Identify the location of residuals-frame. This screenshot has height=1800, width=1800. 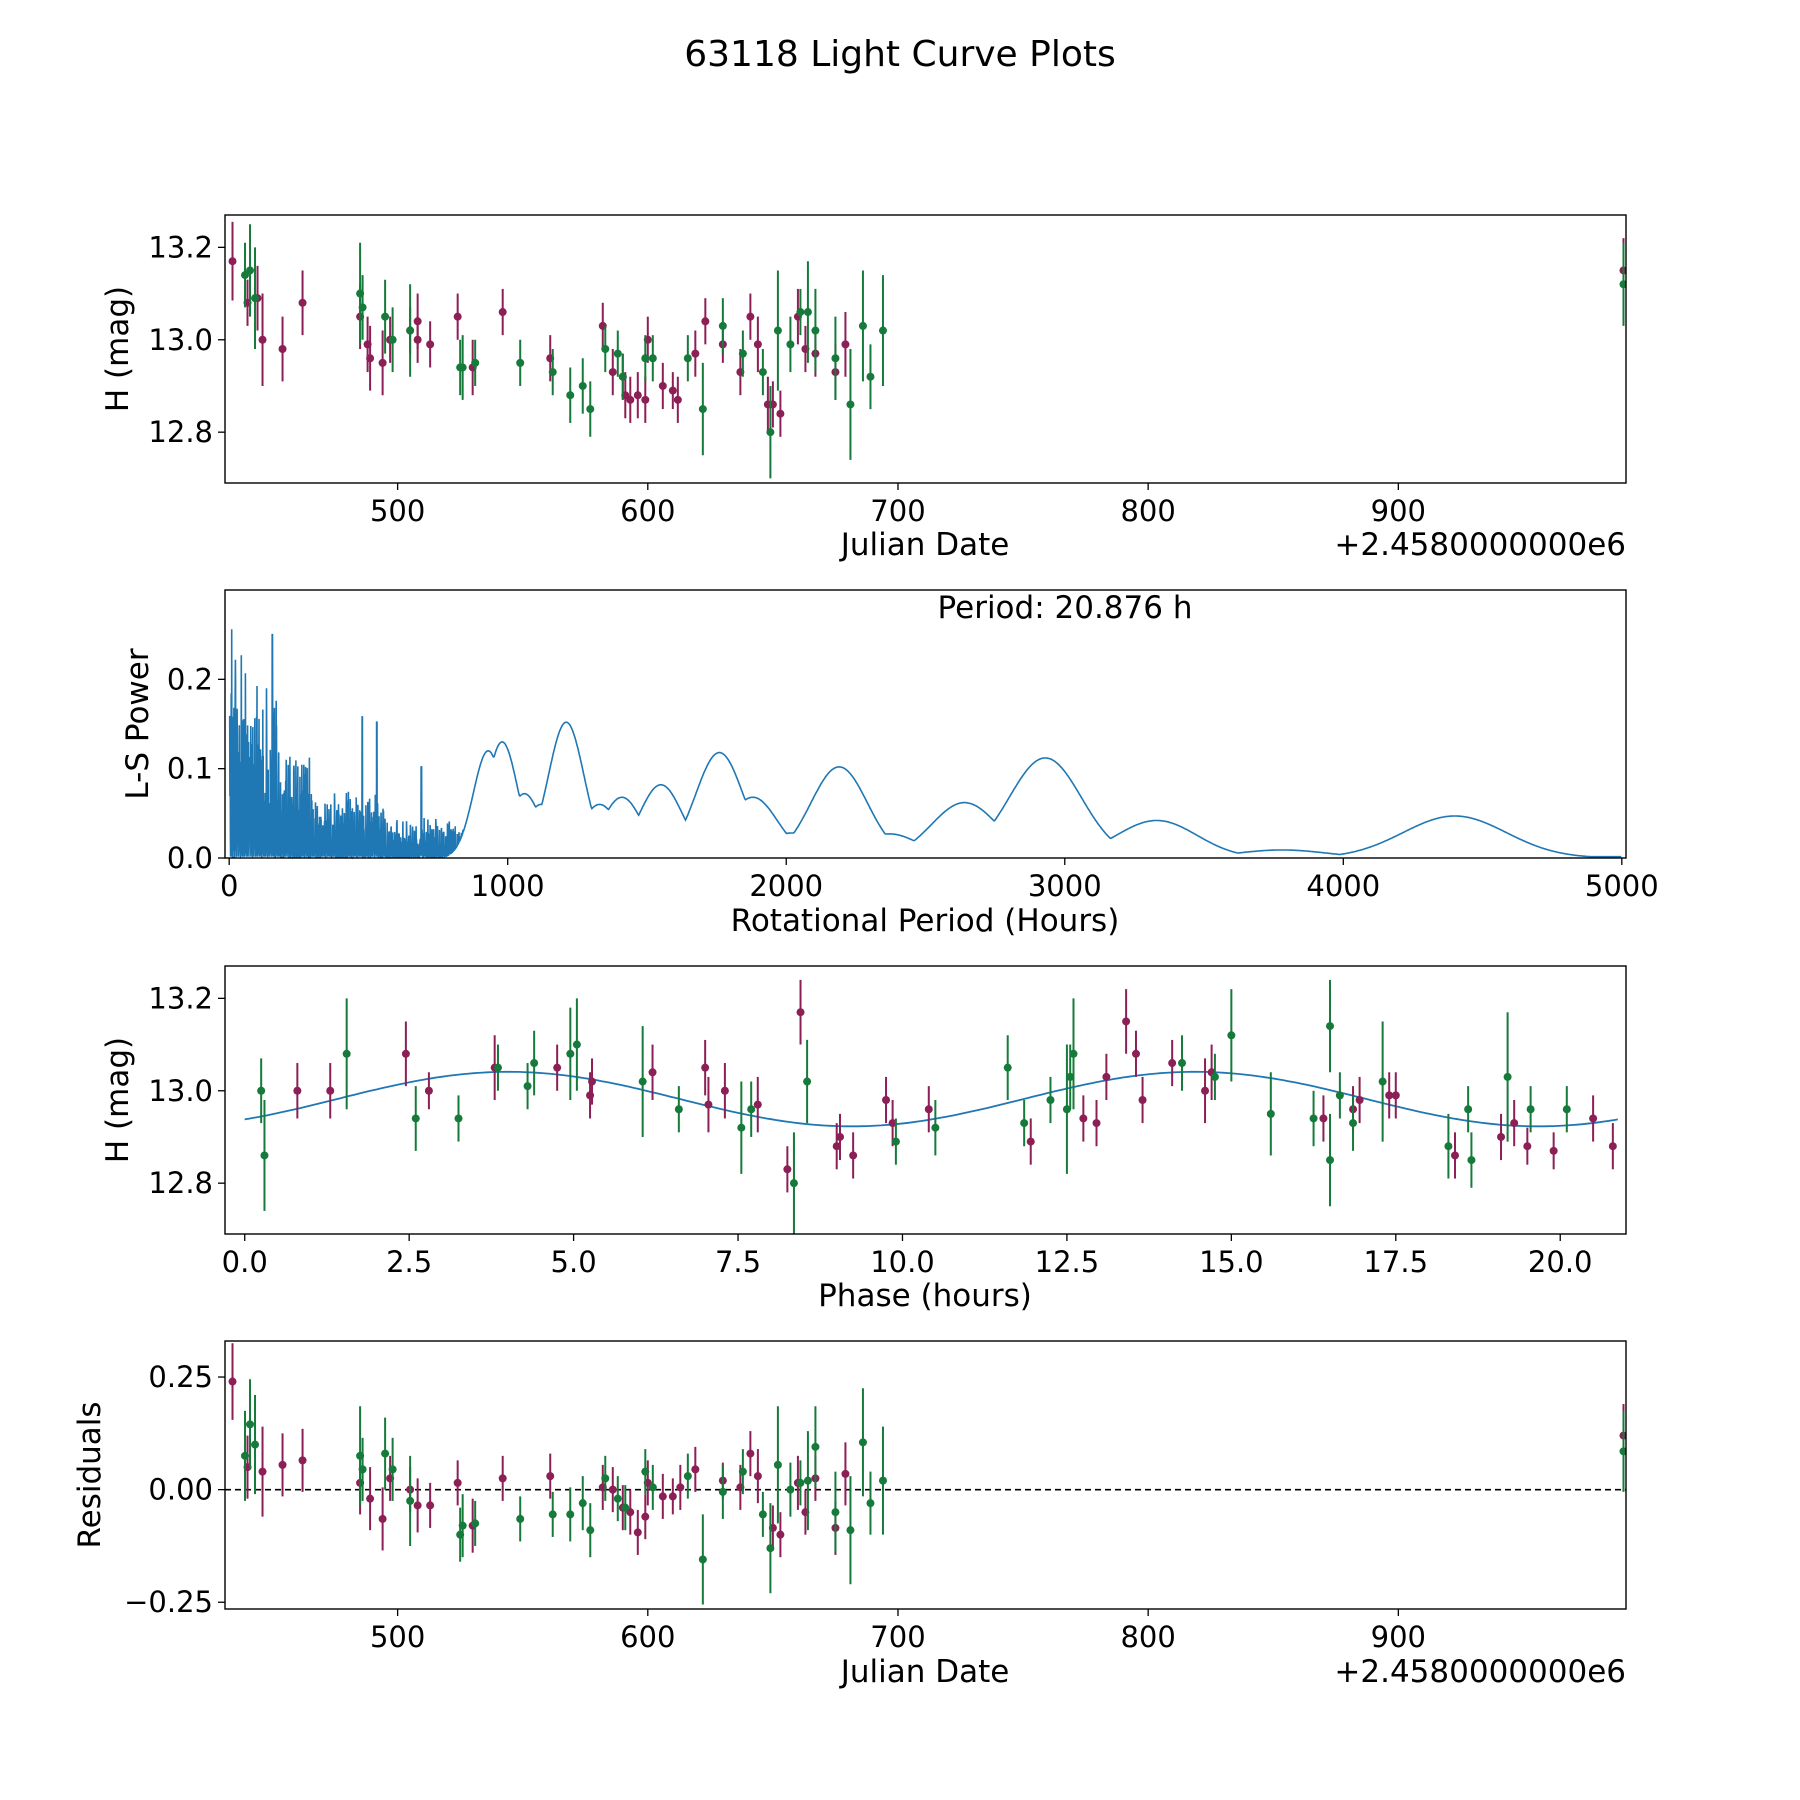
(925, 1475).